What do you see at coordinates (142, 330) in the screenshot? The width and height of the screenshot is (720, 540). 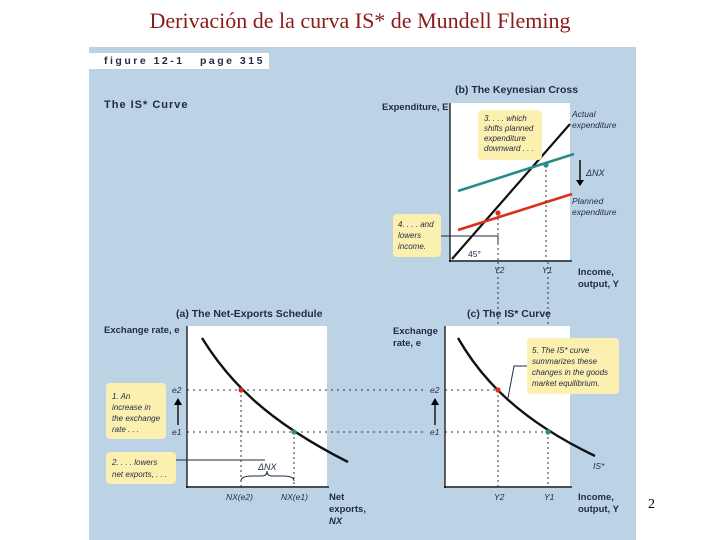 I see `panel-a-y-axis-label: Exchange rate, e` at bounding box center [142, 330].